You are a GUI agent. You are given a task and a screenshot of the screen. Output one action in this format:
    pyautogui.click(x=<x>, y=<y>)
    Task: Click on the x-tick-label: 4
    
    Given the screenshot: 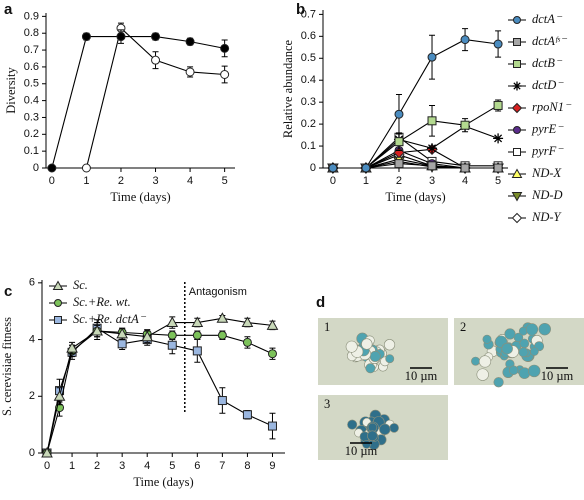 What is the action you would take?
    pyautogui.click(x=465, y=181)
    